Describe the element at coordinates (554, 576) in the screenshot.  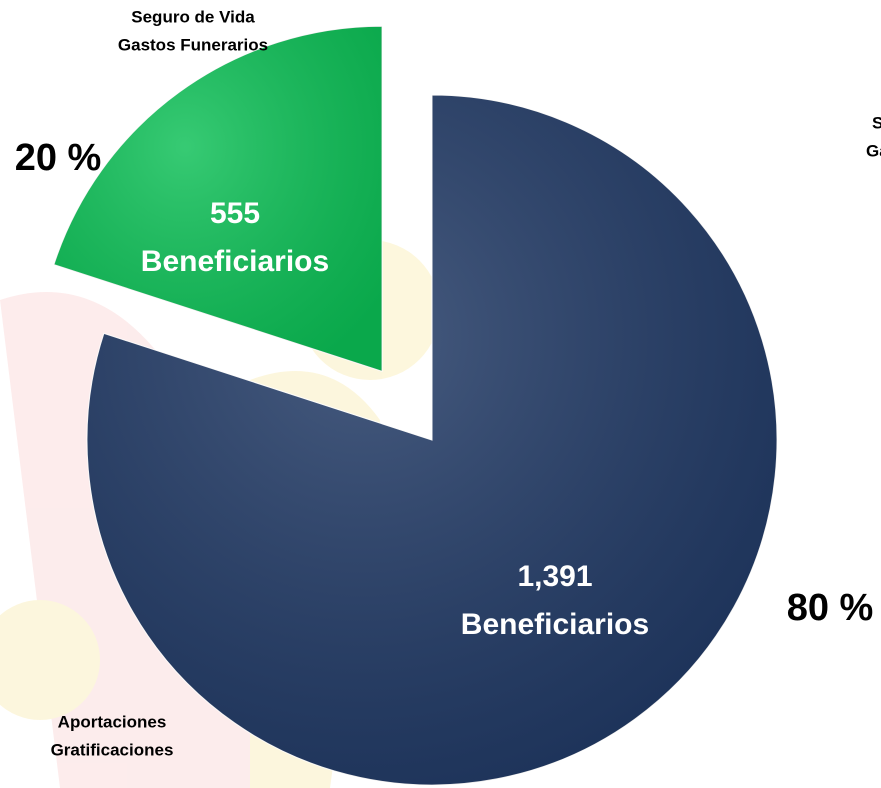
I see `beneficiary-count: 1,391` at that location.